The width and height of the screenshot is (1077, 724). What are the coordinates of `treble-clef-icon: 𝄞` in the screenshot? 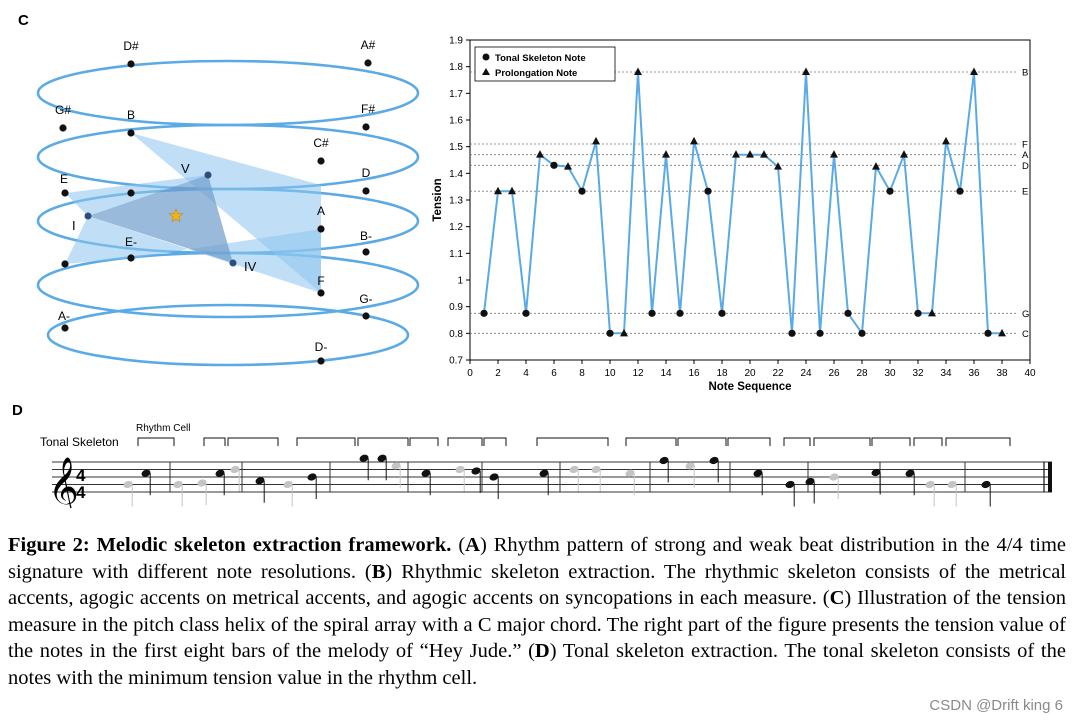 It's located at (63, 482).